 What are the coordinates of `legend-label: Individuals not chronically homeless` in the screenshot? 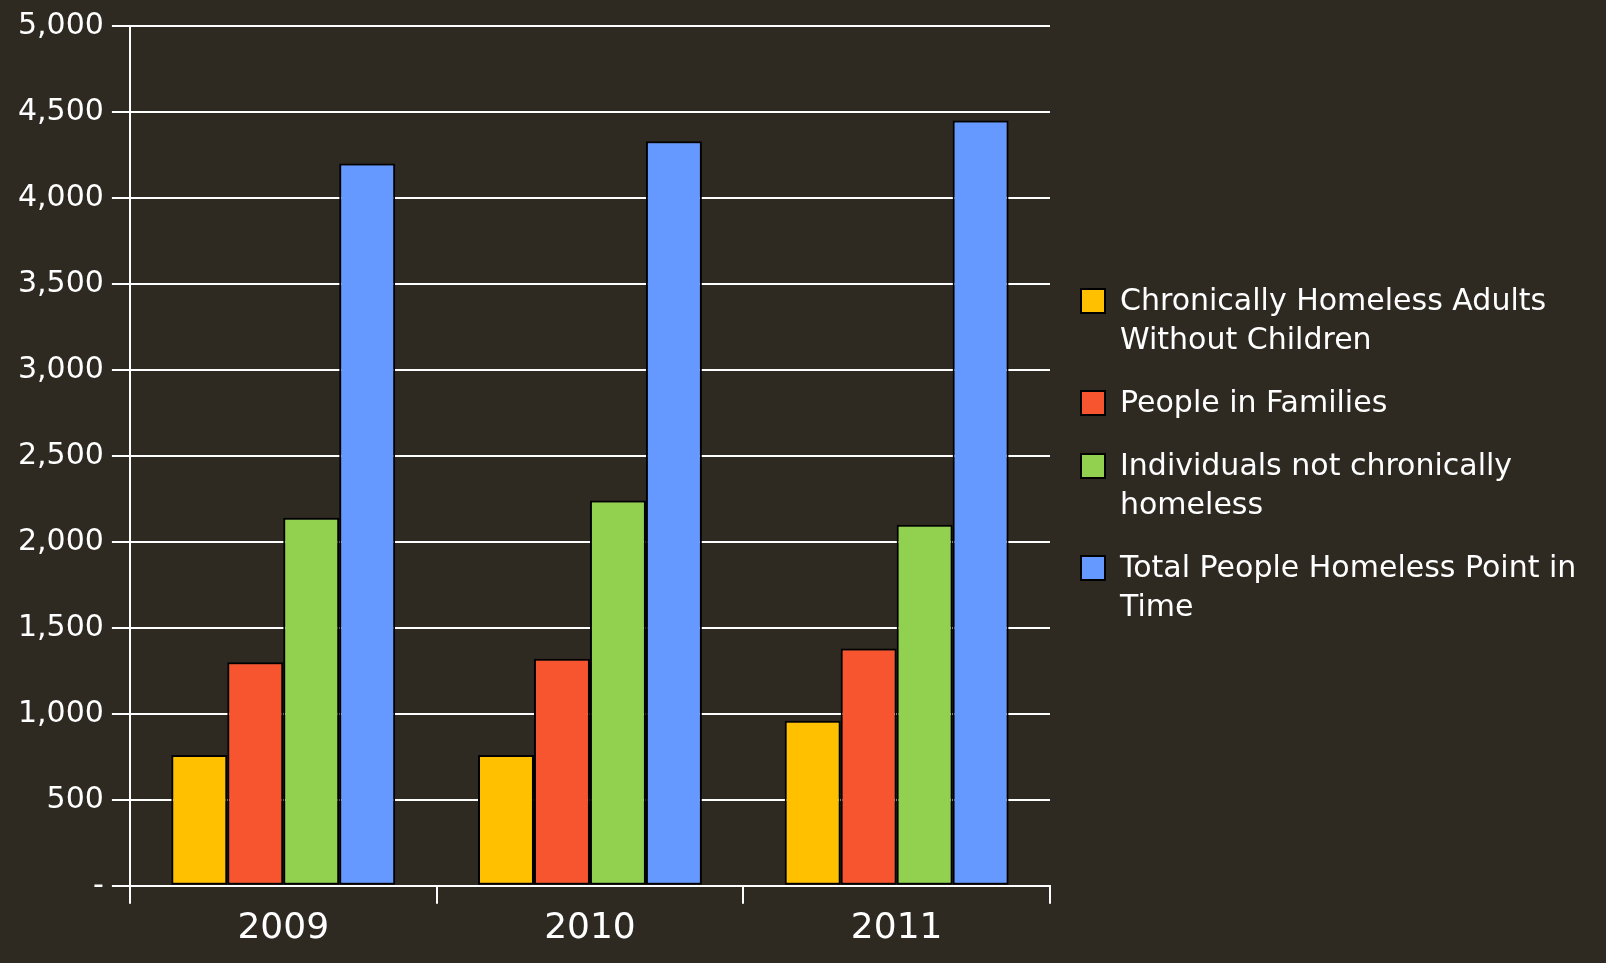 It's located at (1317, 484).